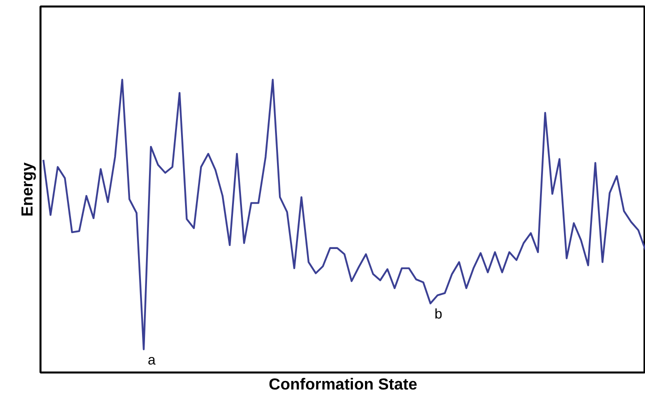 This screenshot has width=645, height=400. Describe the element at coordinates (438, 313) in the screenshot. I see `annotation: b` at that location.